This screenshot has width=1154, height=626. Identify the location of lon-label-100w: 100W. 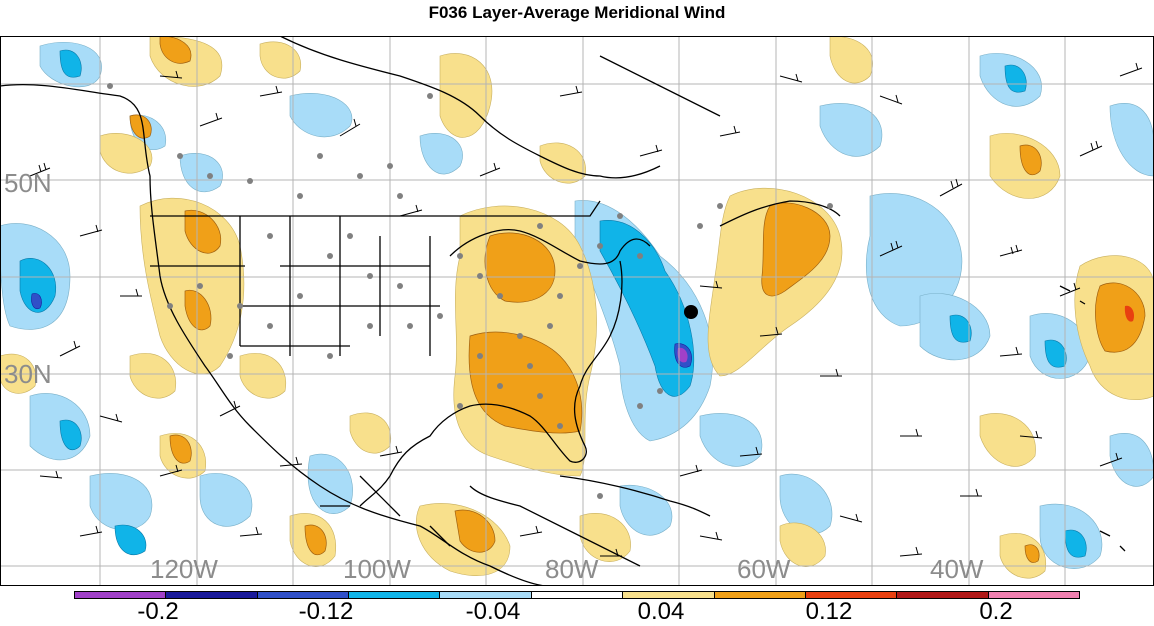
(377, 569).